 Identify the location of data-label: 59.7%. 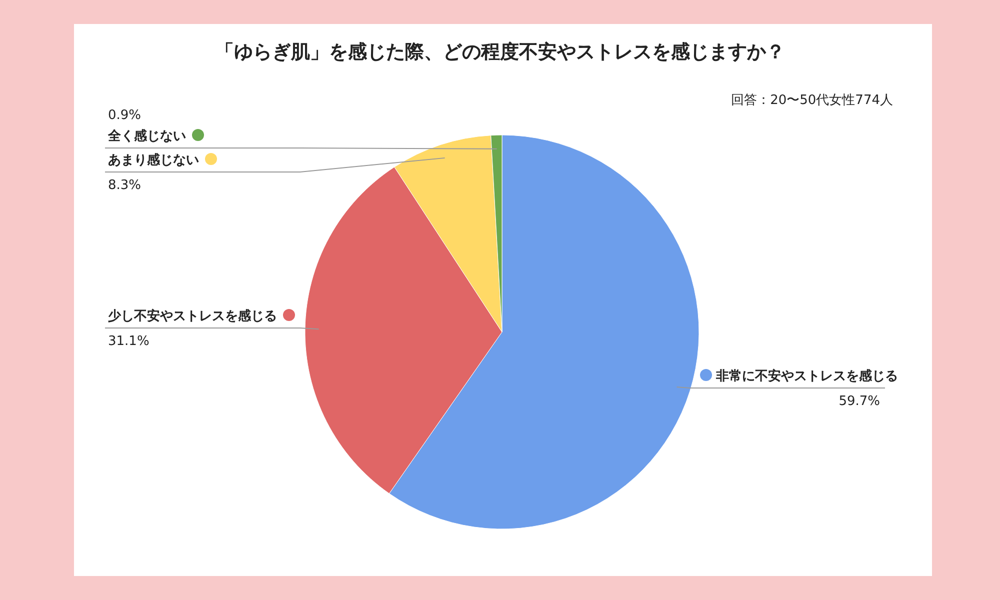
(859, 401).